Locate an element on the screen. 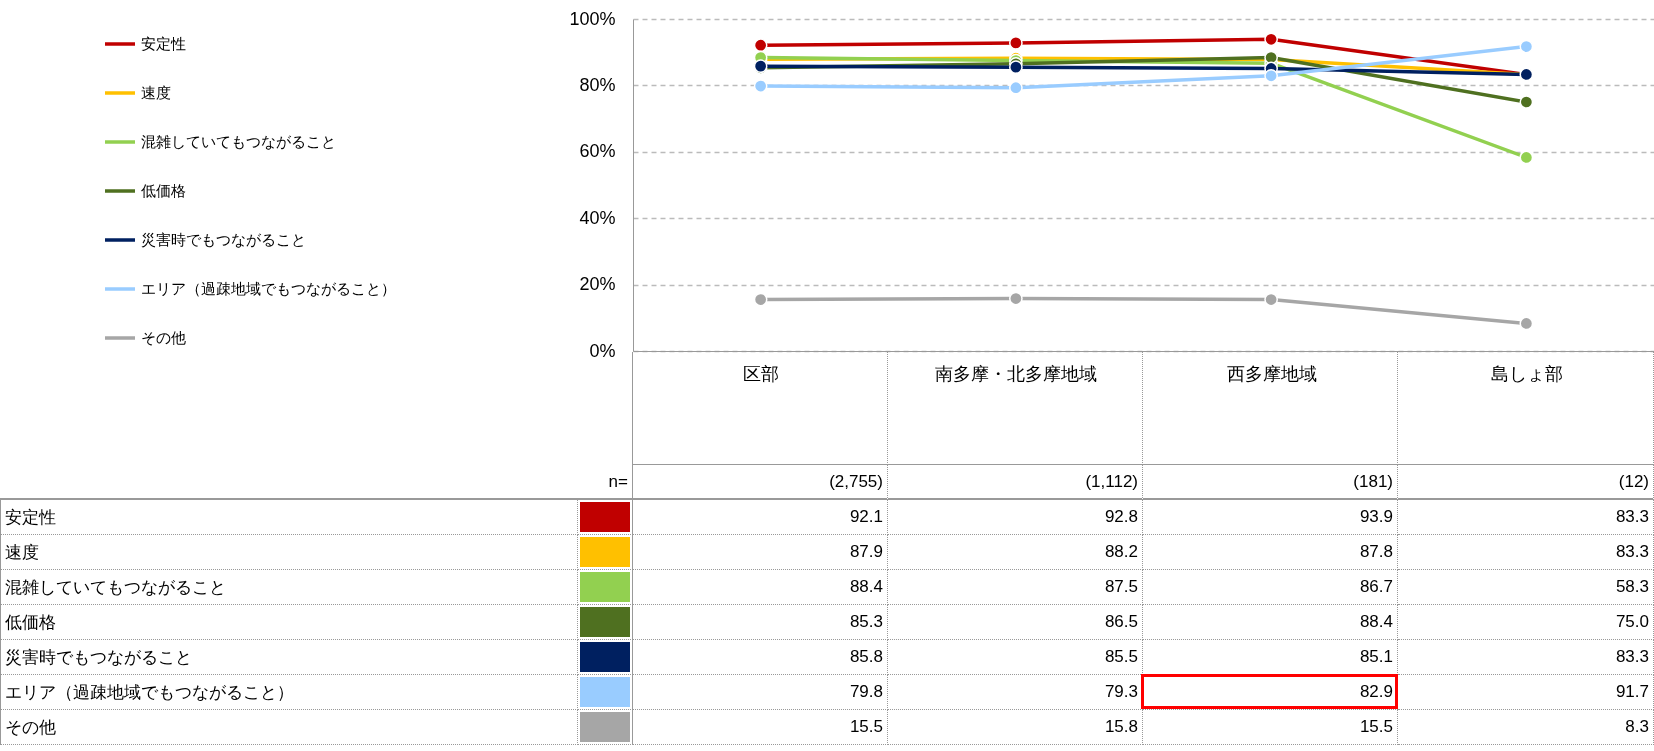 This screenshot has width=1654, height=751. data-label: 8.3 is located at coordinates (1526, 727).